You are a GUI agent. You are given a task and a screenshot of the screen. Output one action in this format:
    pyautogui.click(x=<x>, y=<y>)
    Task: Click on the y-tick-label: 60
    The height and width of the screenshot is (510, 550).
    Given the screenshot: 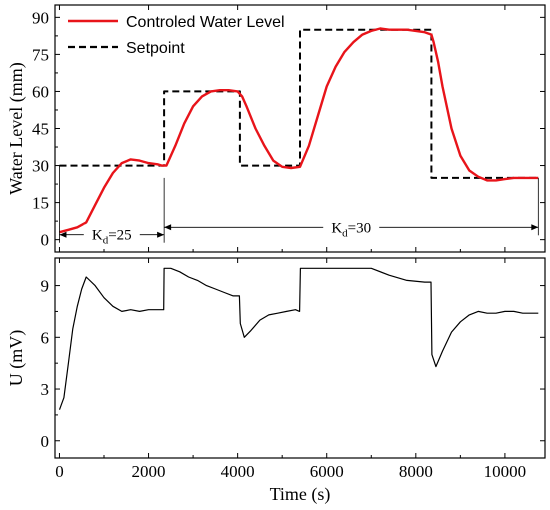 What is the action you would take?
    pyautogui.click(x=40, y=91)
    